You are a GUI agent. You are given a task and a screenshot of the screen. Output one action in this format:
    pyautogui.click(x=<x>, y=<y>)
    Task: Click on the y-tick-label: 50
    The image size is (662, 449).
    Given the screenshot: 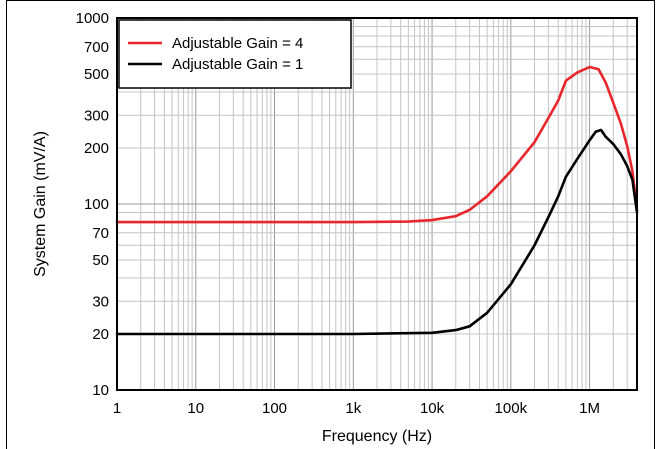 What is the action you would take?
    pyautogui.click(x=100, y=260)
    